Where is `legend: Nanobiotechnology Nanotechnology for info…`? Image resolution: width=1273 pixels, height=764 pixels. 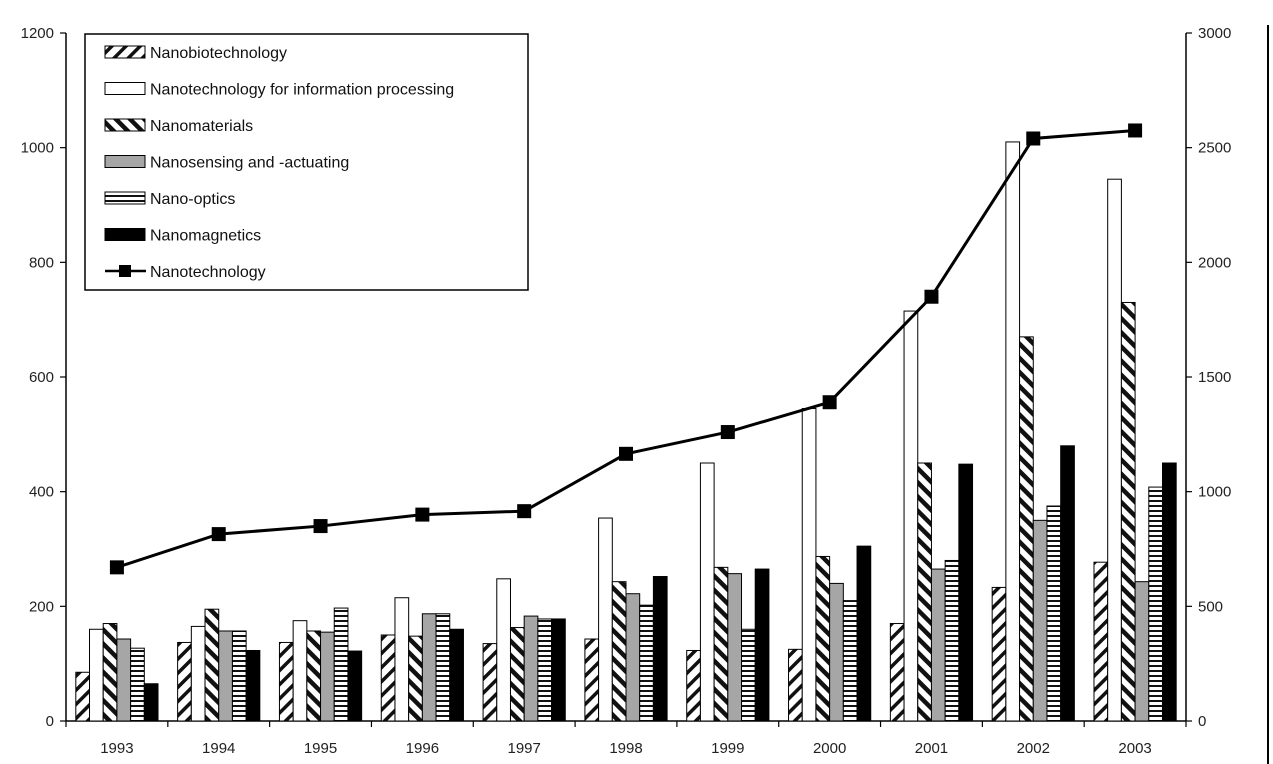
legend: Nanobiotechnology Nanotechnology for info… is located at coordinates (306, 162).